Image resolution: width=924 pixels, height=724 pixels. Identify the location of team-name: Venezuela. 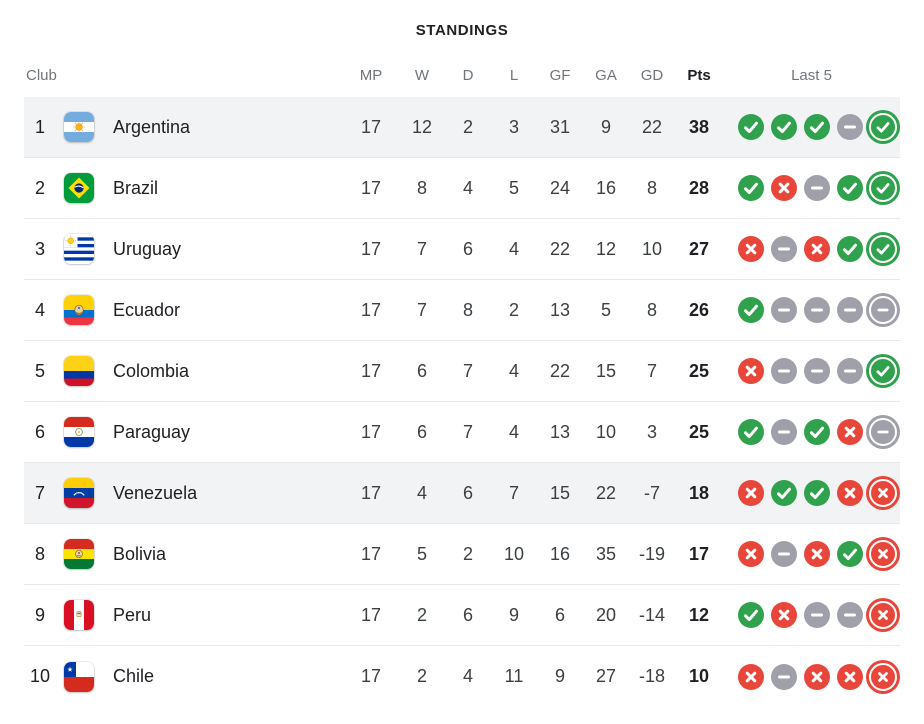
(155, 492).